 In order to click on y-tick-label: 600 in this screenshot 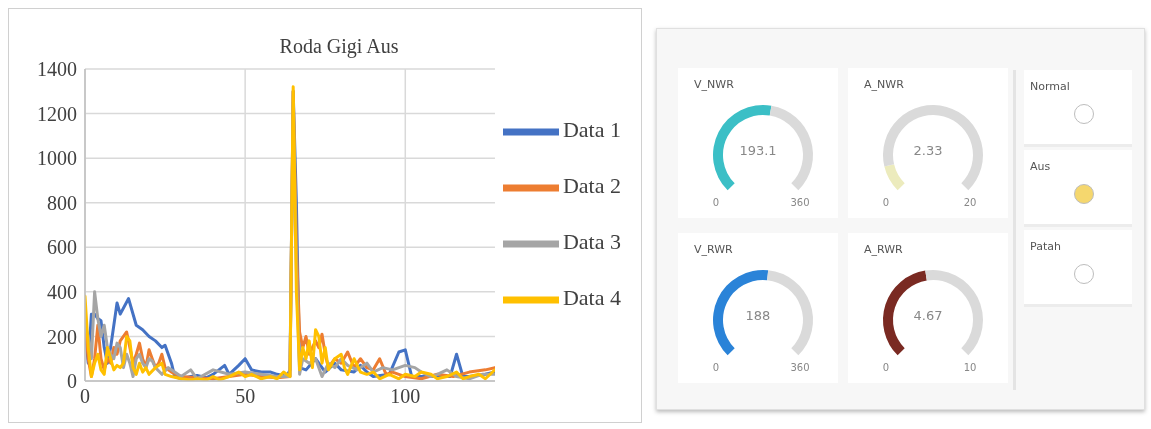, I will do `click(62, 247)`.